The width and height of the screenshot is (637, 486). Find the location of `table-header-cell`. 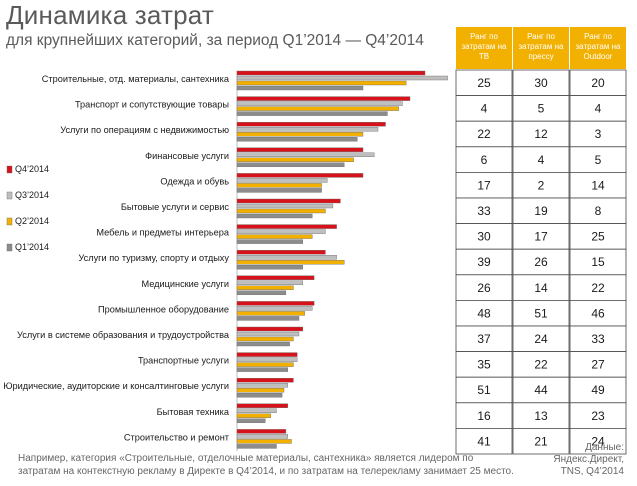

table-header-cell is located at coordinates (541, 48).